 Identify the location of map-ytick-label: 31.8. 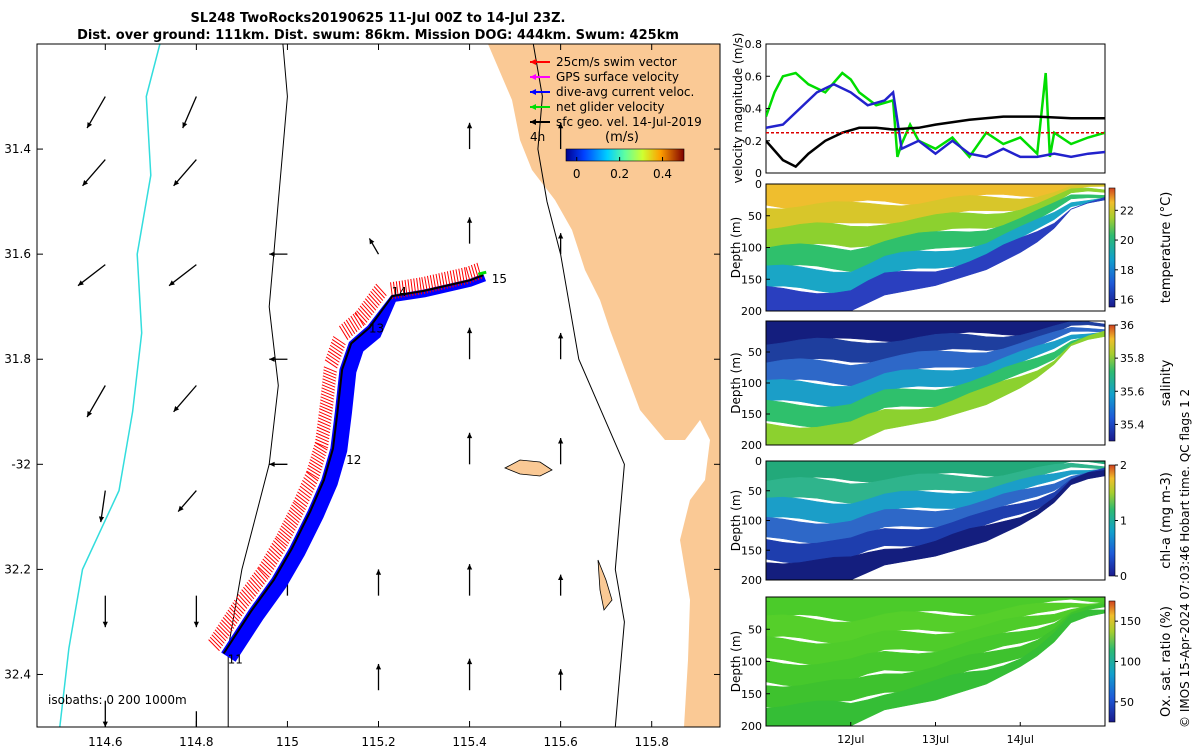
(17, 359).